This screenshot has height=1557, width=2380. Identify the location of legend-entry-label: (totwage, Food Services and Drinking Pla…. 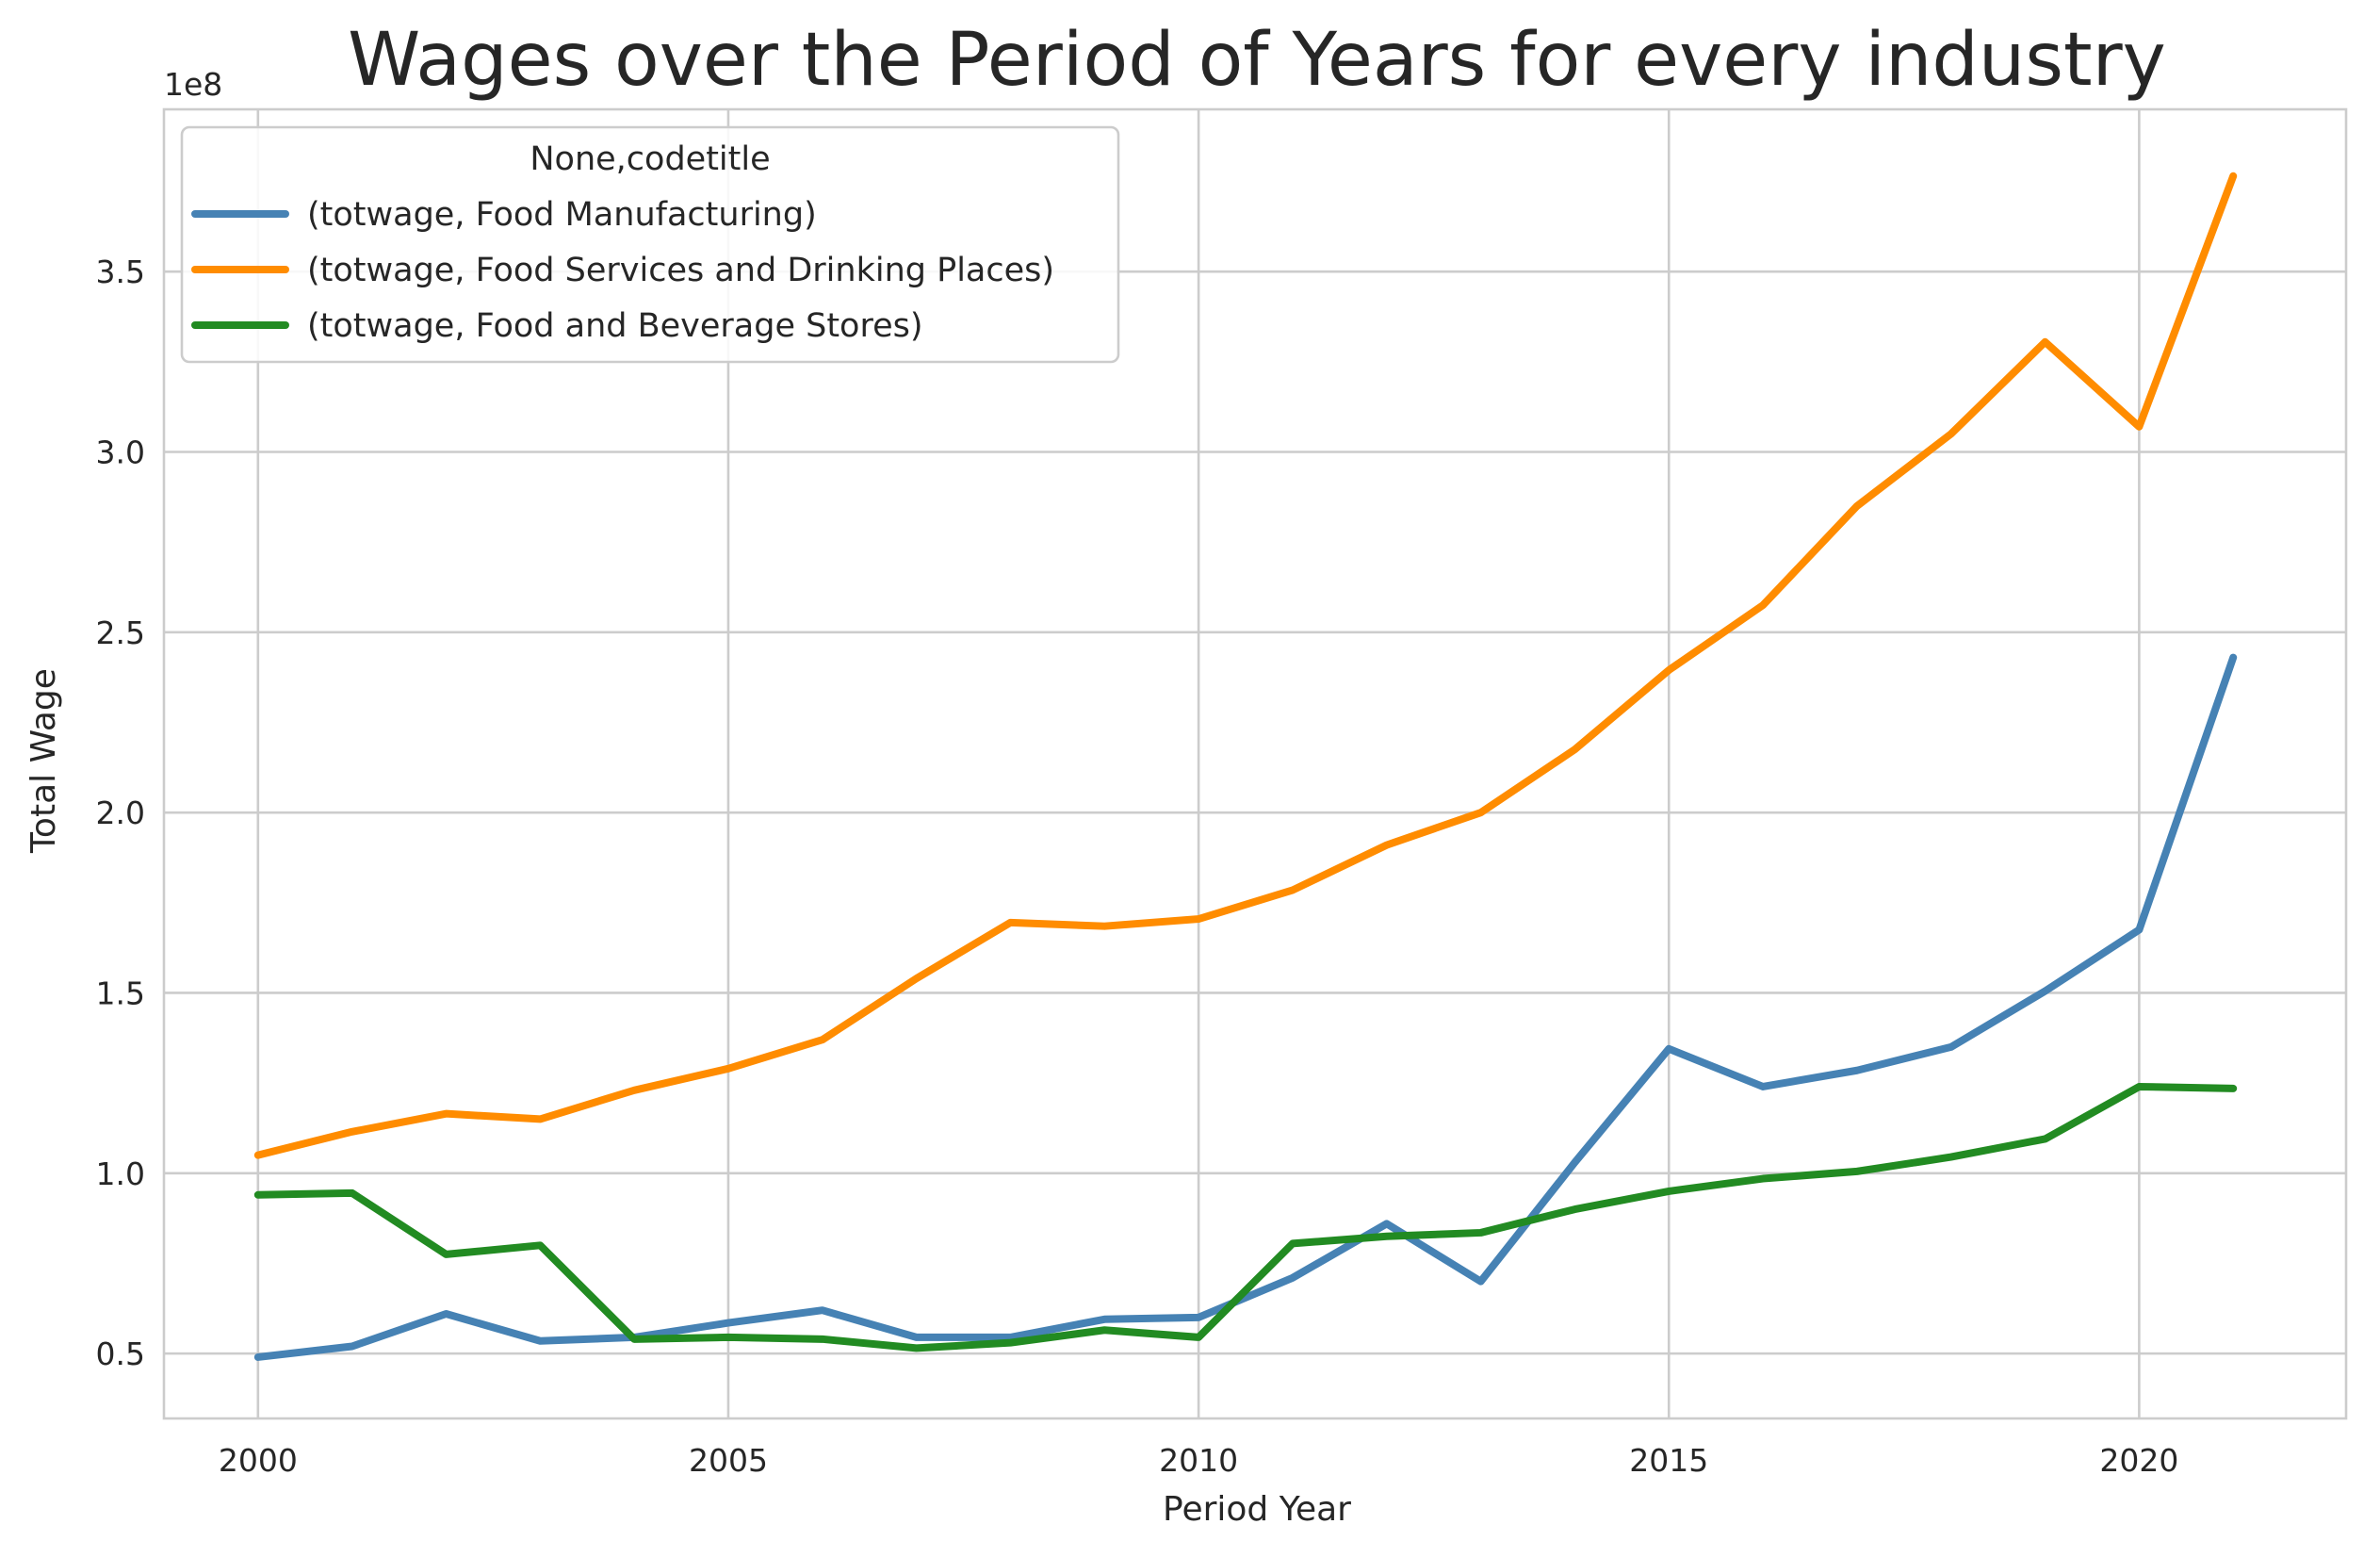
(680, 270).